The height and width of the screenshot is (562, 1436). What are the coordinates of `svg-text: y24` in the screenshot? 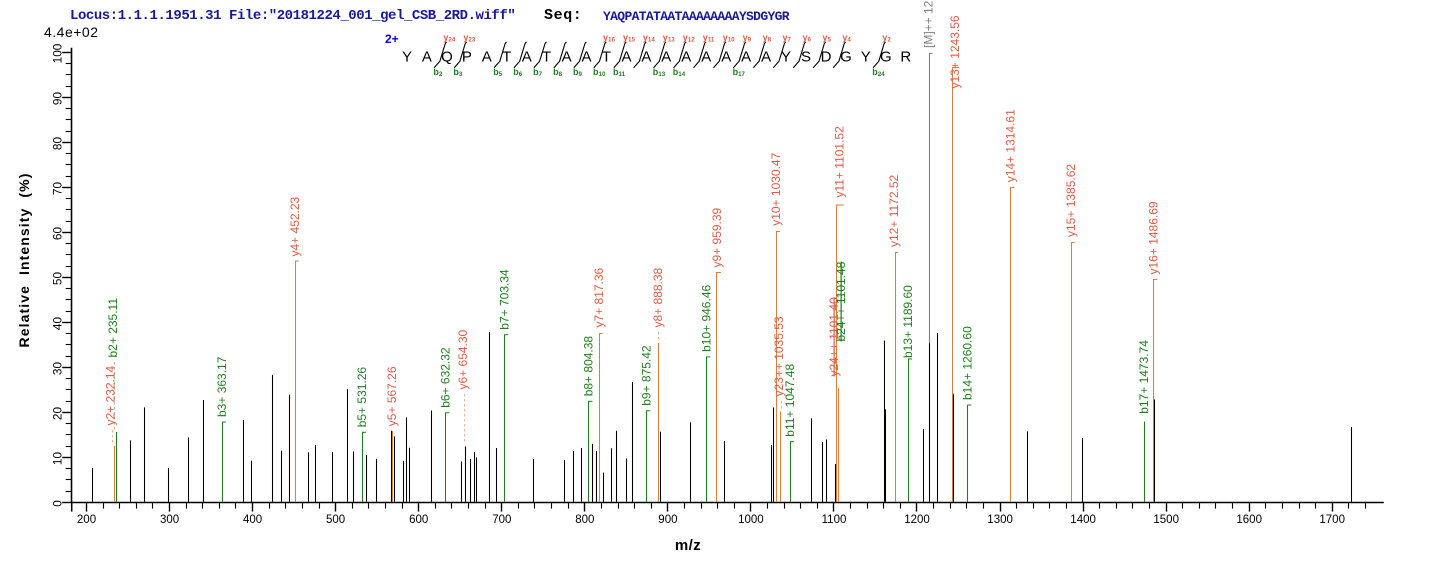 It's located at (449, 37).